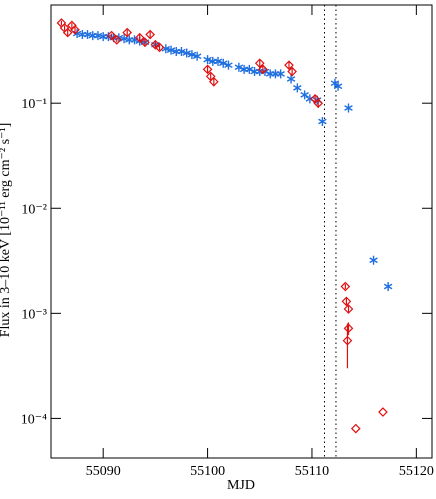 This screenshot has height=499, width=436. Describe the element at coordinates (34, 419) in the screenshot. I see `y-tick-label: 10⁻⁴` at that location.